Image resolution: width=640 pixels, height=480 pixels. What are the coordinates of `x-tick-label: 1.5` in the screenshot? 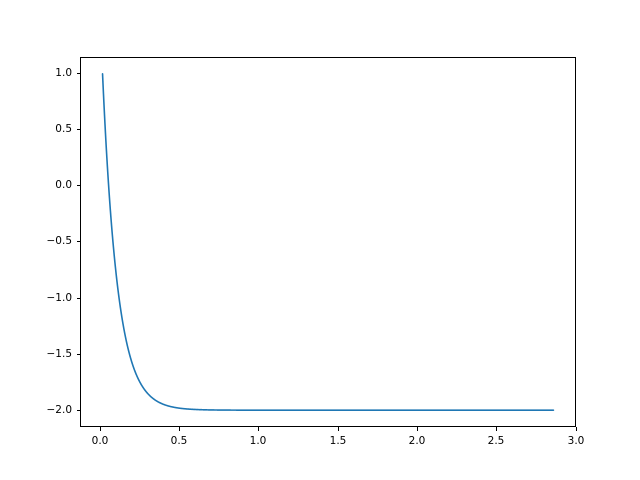 It's located at (338, 441).